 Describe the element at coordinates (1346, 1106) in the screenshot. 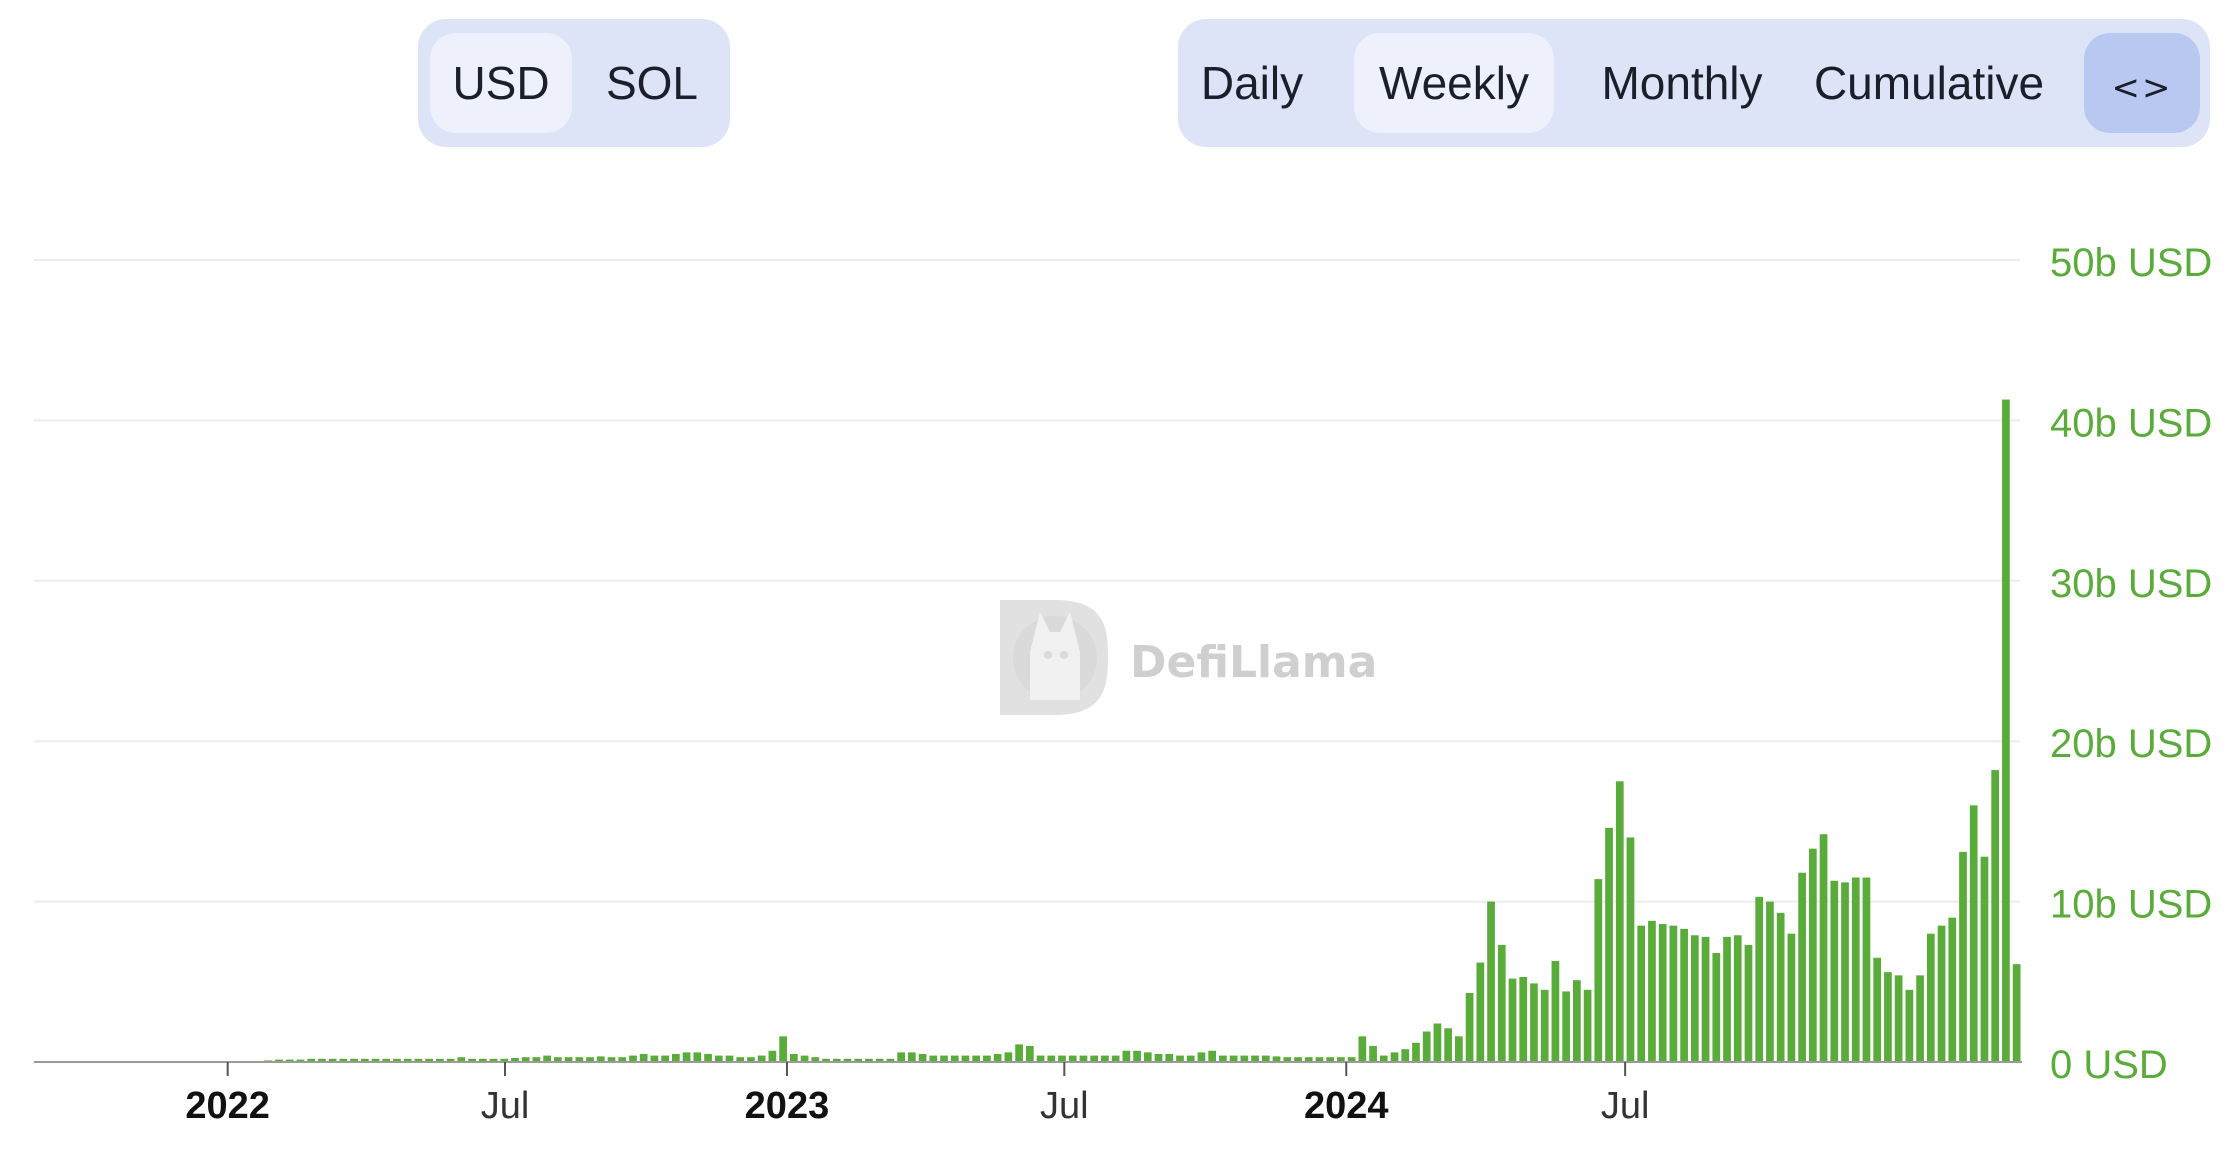

I see `x-tick-label: 2024` at that location.